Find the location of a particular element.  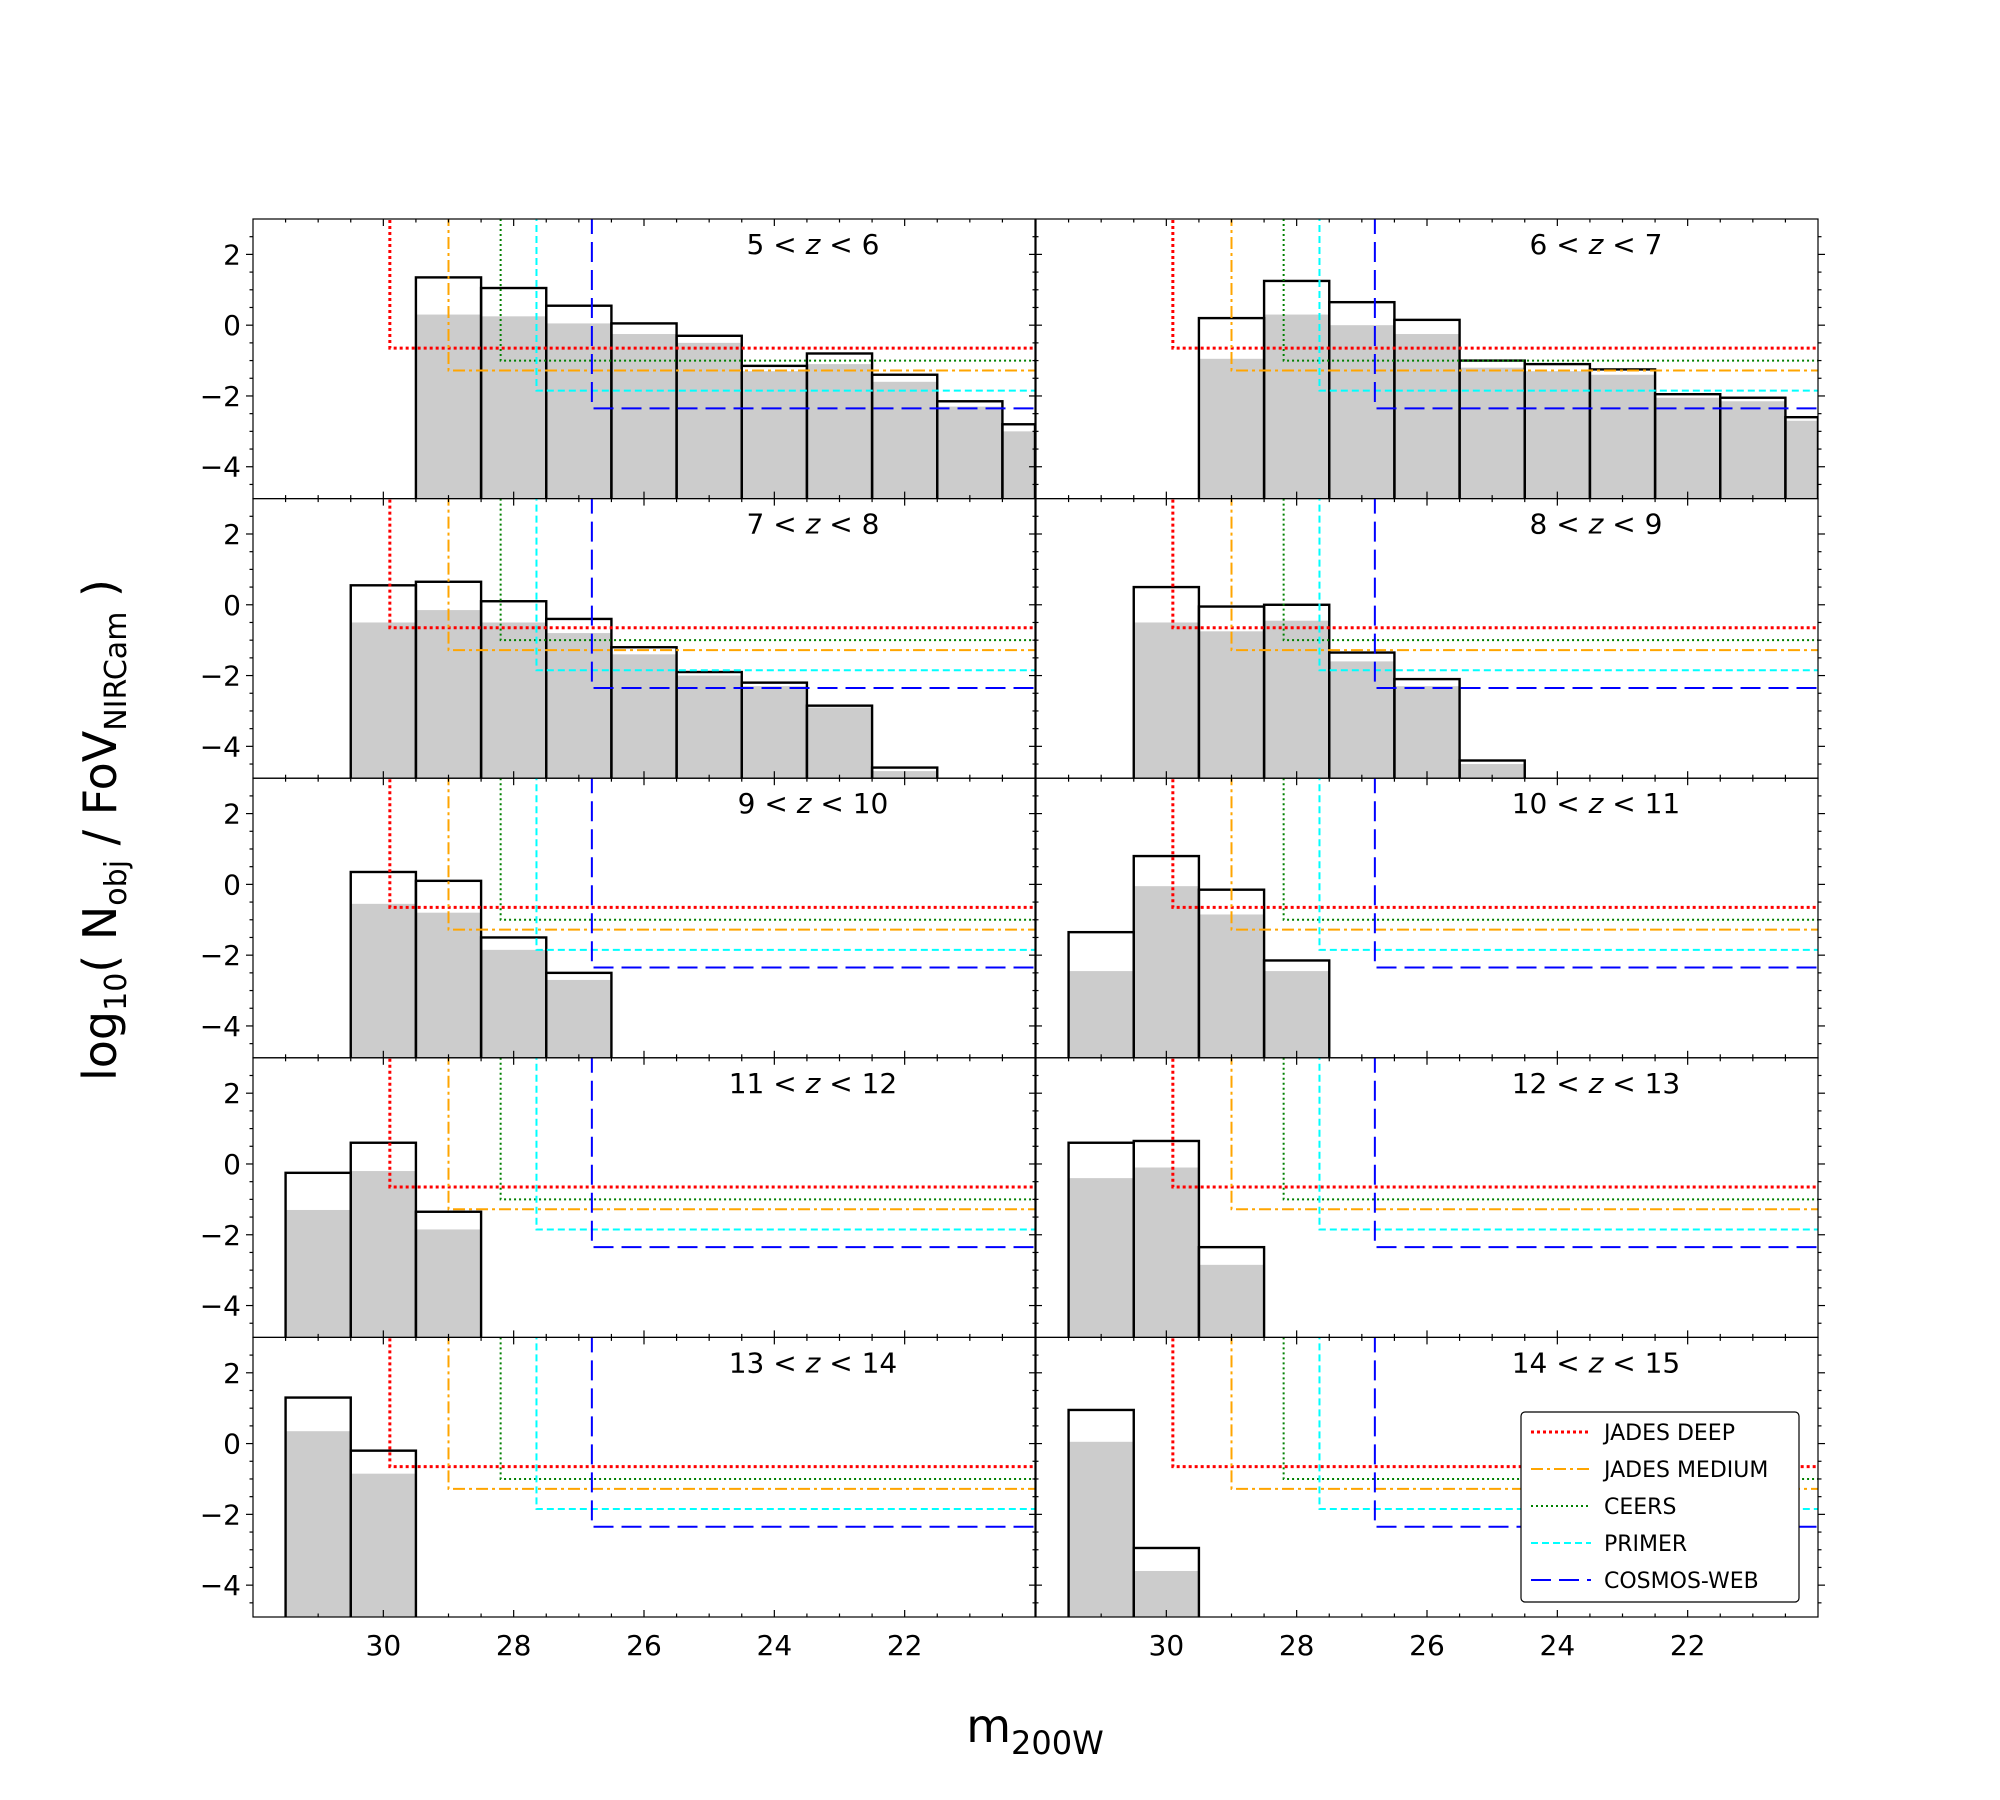

panel-5: 2 0 −2 −4 9 < z < 10 is located at coordinates (621, 918).